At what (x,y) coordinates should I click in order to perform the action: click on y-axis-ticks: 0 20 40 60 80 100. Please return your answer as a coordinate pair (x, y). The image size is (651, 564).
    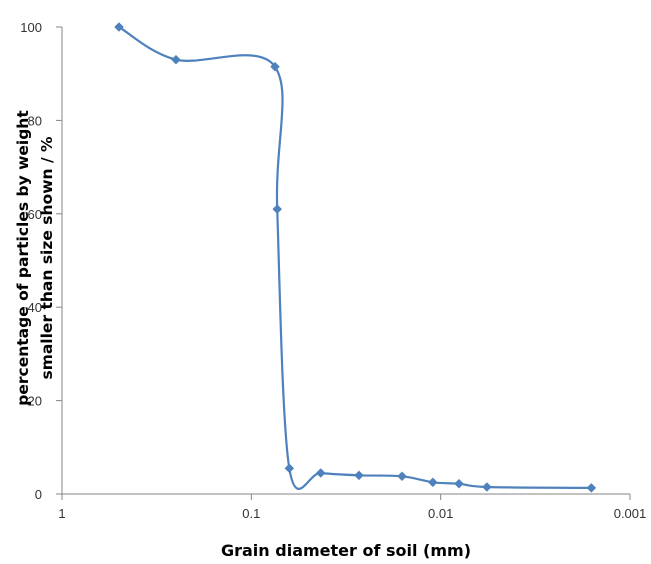
    Looking at the image, I should click on (41, 261).